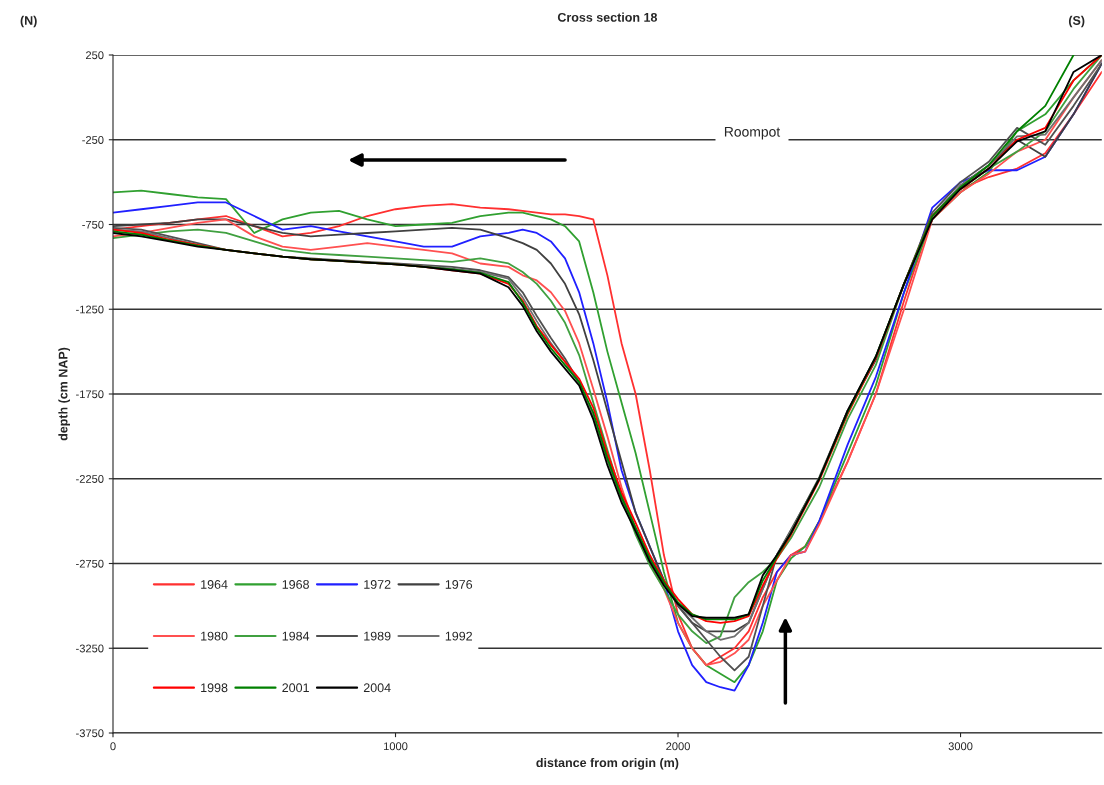 The height and width of the screenshot is (785, 1104). Describe the element at coordinates (93, 224) in the screenshot. I see `y-tick-label: -750` at that location.